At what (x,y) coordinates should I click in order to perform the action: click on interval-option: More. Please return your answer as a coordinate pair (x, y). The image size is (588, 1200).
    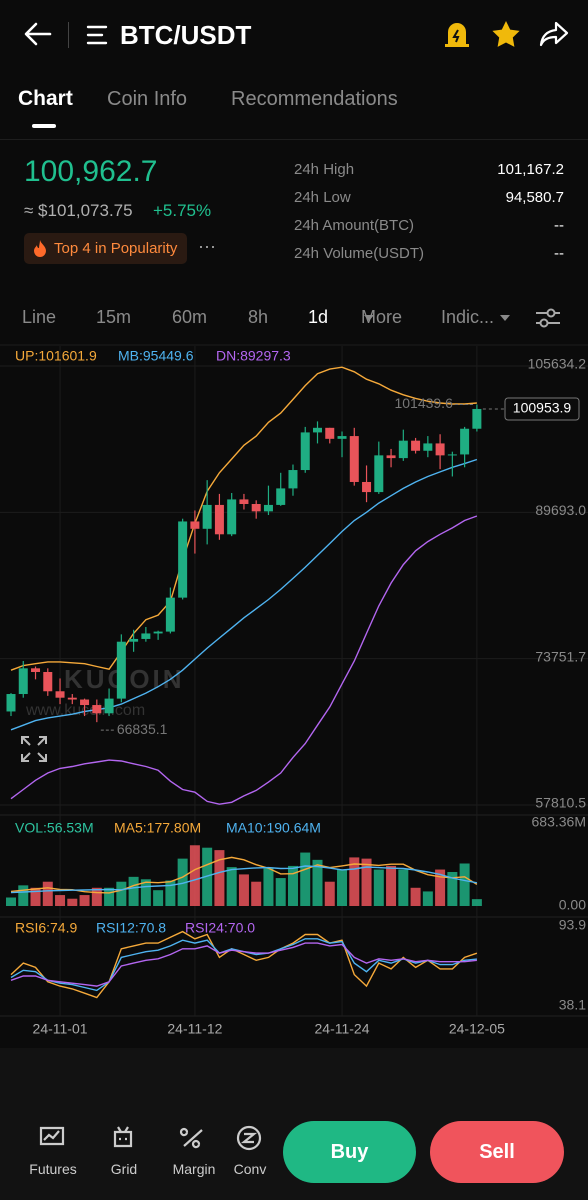
    Looking at the image, I should click on (382, 317).